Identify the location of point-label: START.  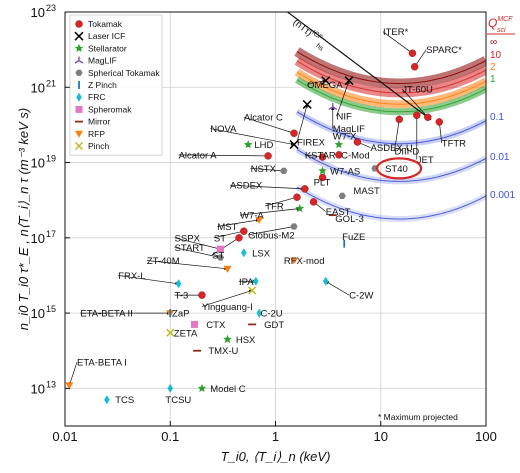
(190, 248).